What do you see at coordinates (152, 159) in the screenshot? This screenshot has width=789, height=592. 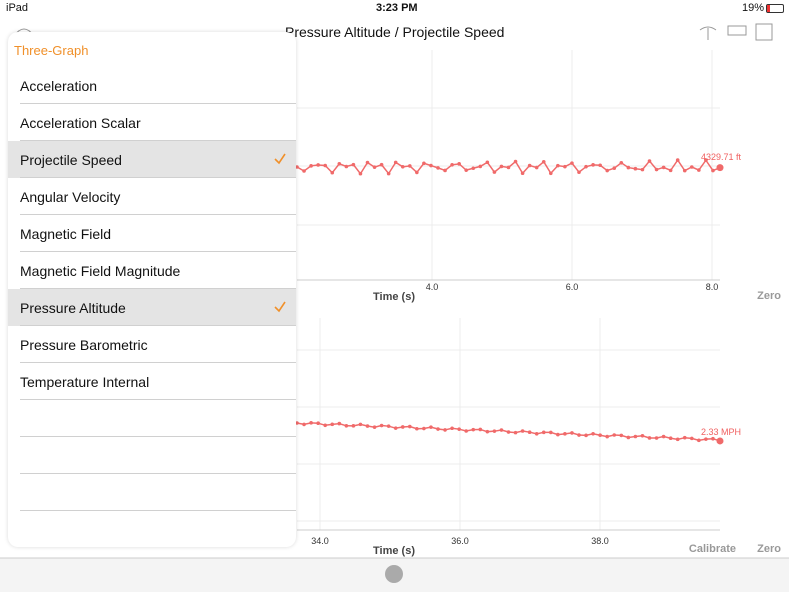 I see `menu-row: Projectile Speed` at bounding box center [152, 159].